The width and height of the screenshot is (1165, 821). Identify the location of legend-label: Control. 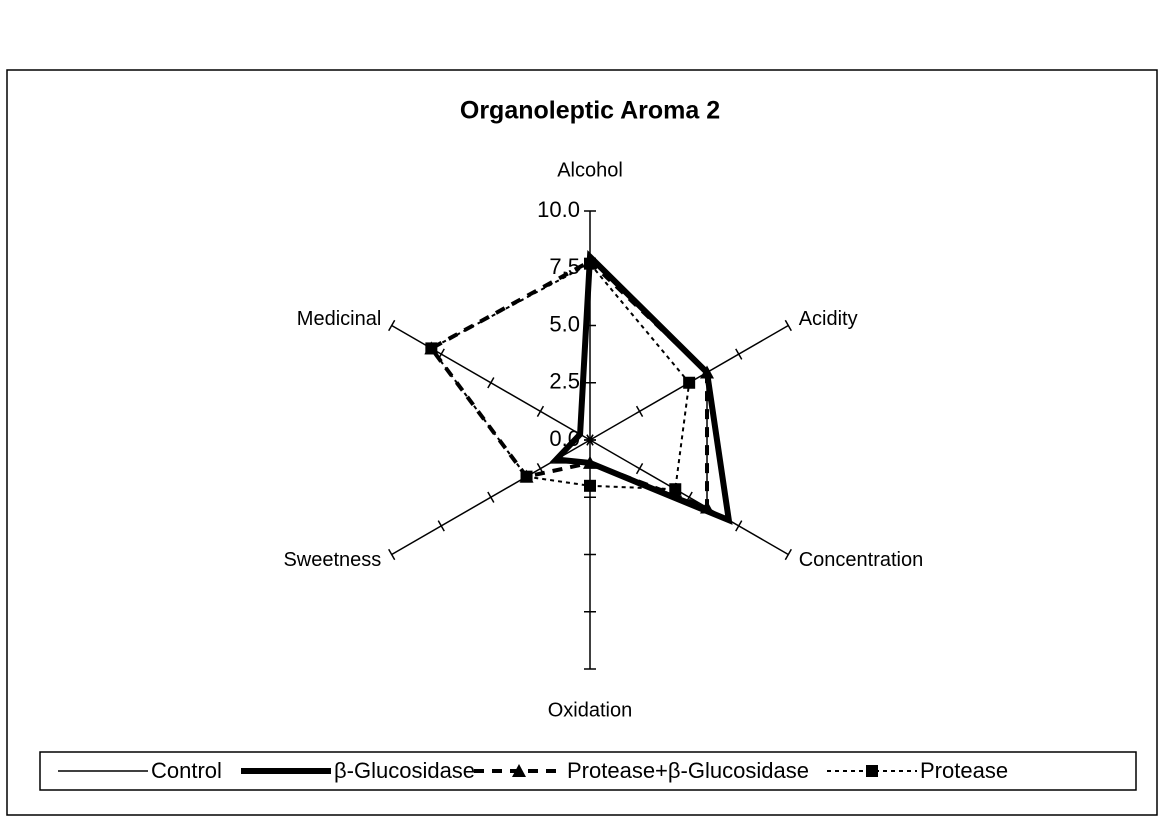
(186, 770).